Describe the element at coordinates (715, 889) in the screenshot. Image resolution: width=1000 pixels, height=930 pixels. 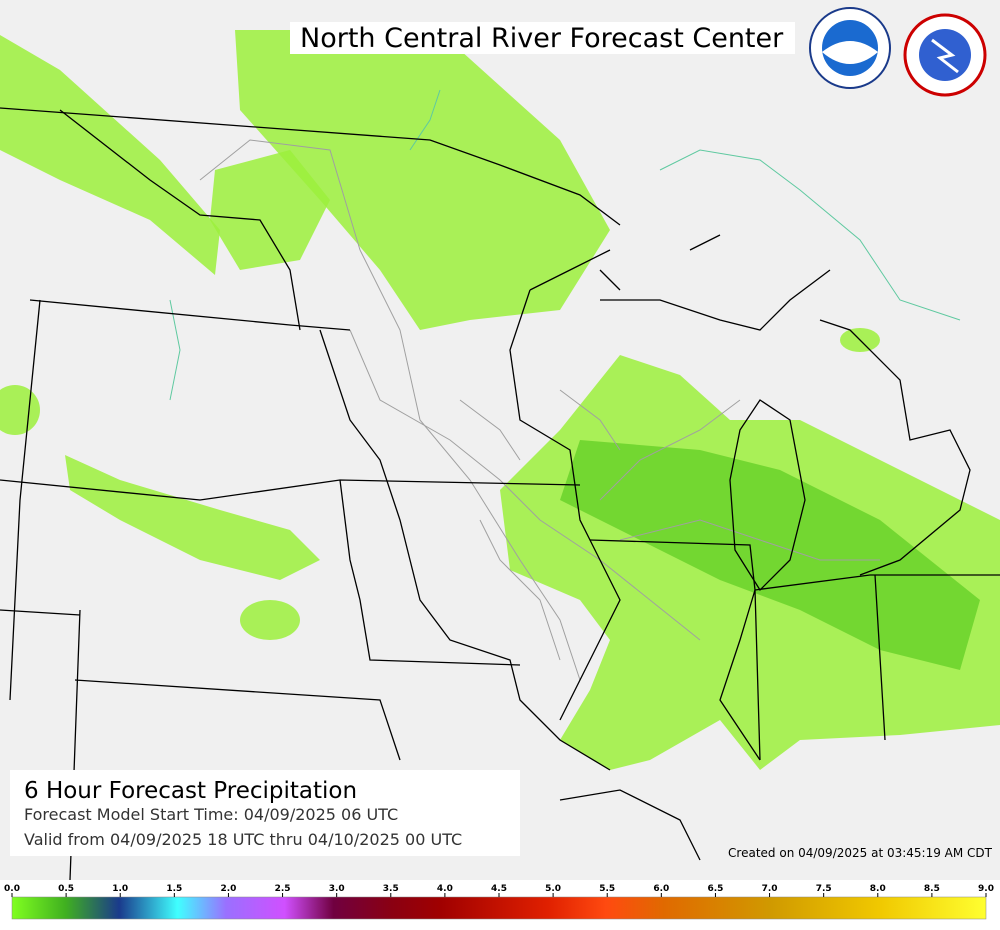
I see `tick-label: 6.5` at that location.